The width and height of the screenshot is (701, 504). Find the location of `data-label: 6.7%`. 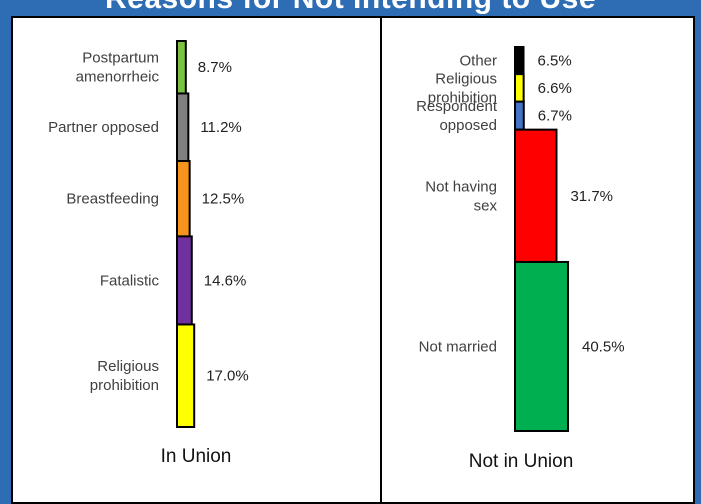

data-label: 6.7% is located at coordinates (555, 116).